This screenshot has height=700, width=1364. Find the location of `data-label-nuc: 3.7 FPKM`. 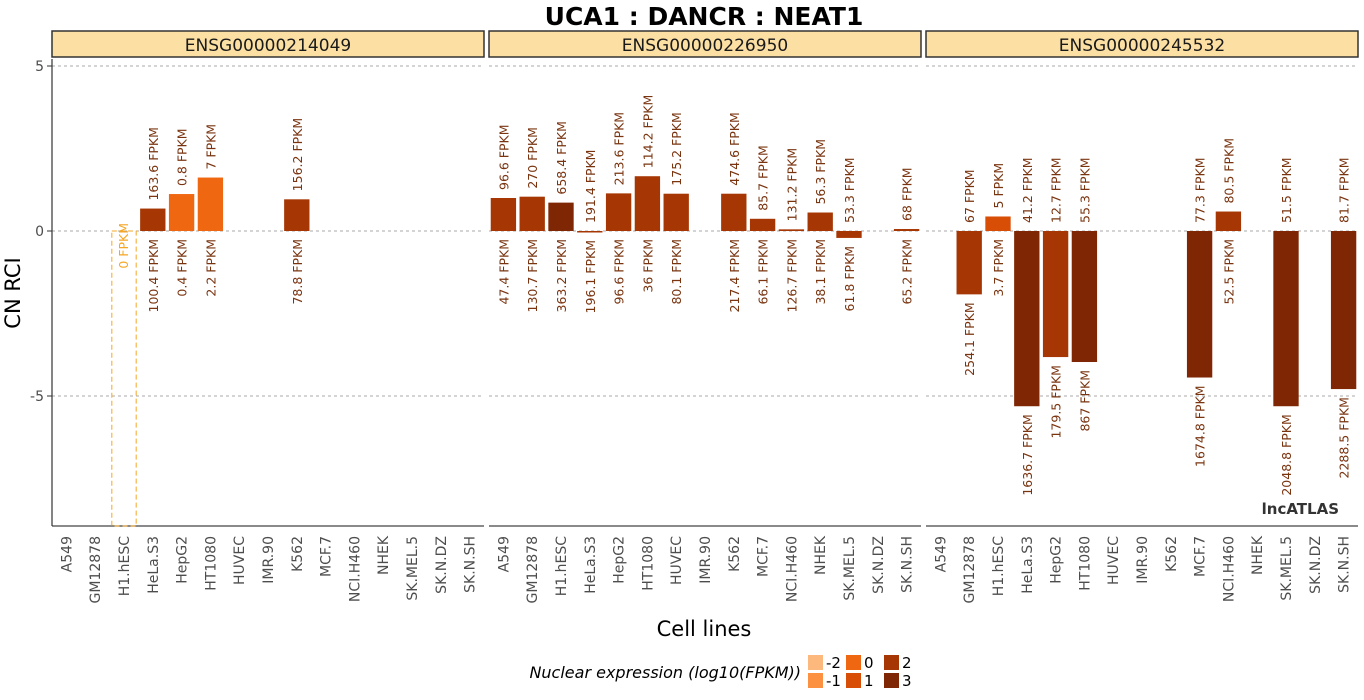

data-label-nuc: 3.7 FPKM is located at coordinates (998, 268).